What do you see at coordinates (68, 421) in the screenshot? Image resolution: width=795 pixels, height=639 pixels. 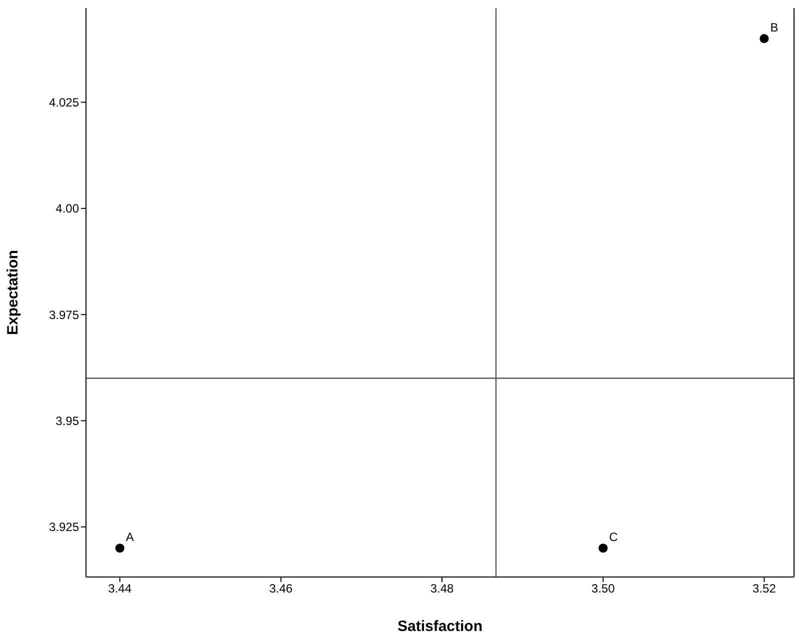 I see `y-tick-label: 3.95` at bounding box center [68, 421].